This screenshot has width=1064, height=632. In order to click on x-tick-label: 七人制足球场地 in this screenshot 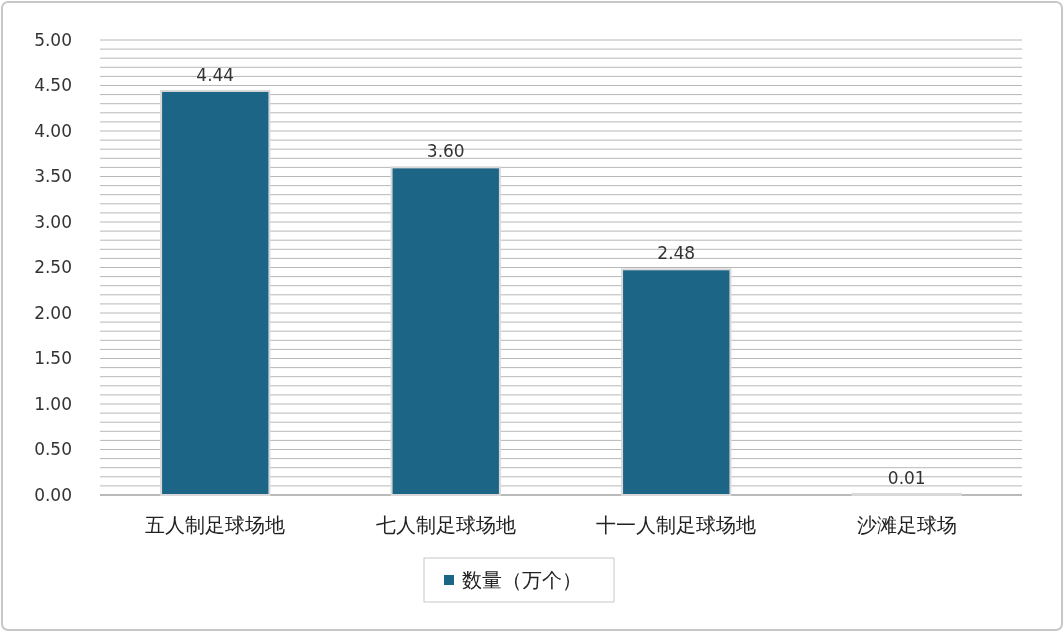, I will do `click(445, 525)`.